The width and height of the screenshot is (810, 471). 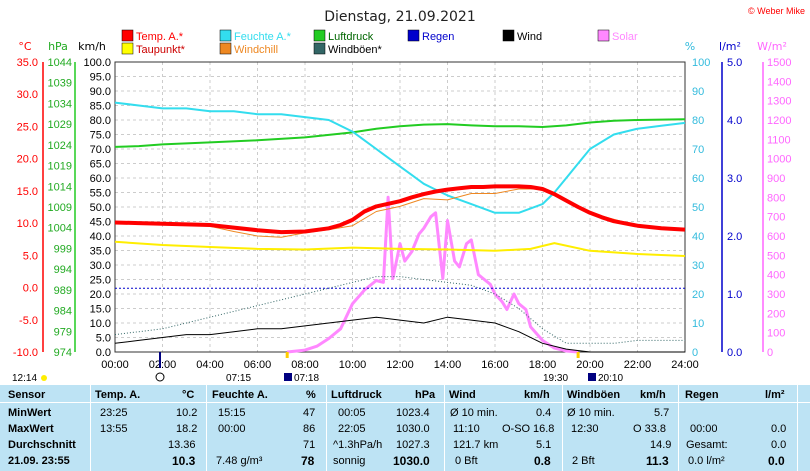 I want to click on humidity-tick-label: 40, so click(x=698, y=237).